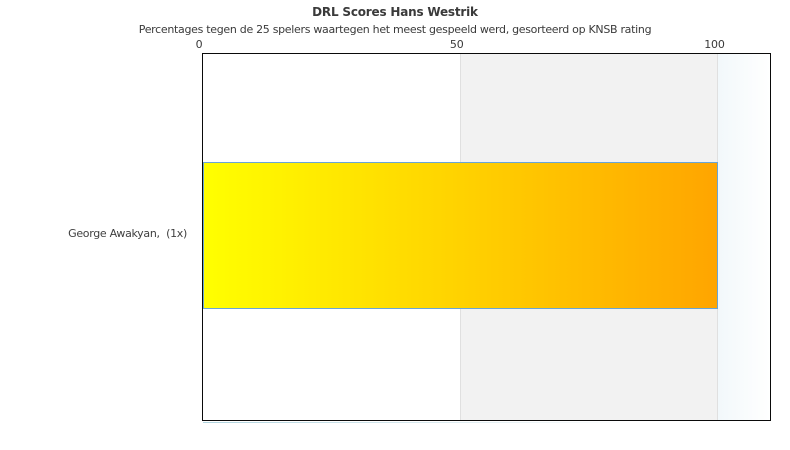 The image size is (790, 450). What do you see at coordinates (127, 233) in the screenshot?
I see `category-label-george-awakyan: George Awakyan, (1x)` at bounding box center [127, 233].